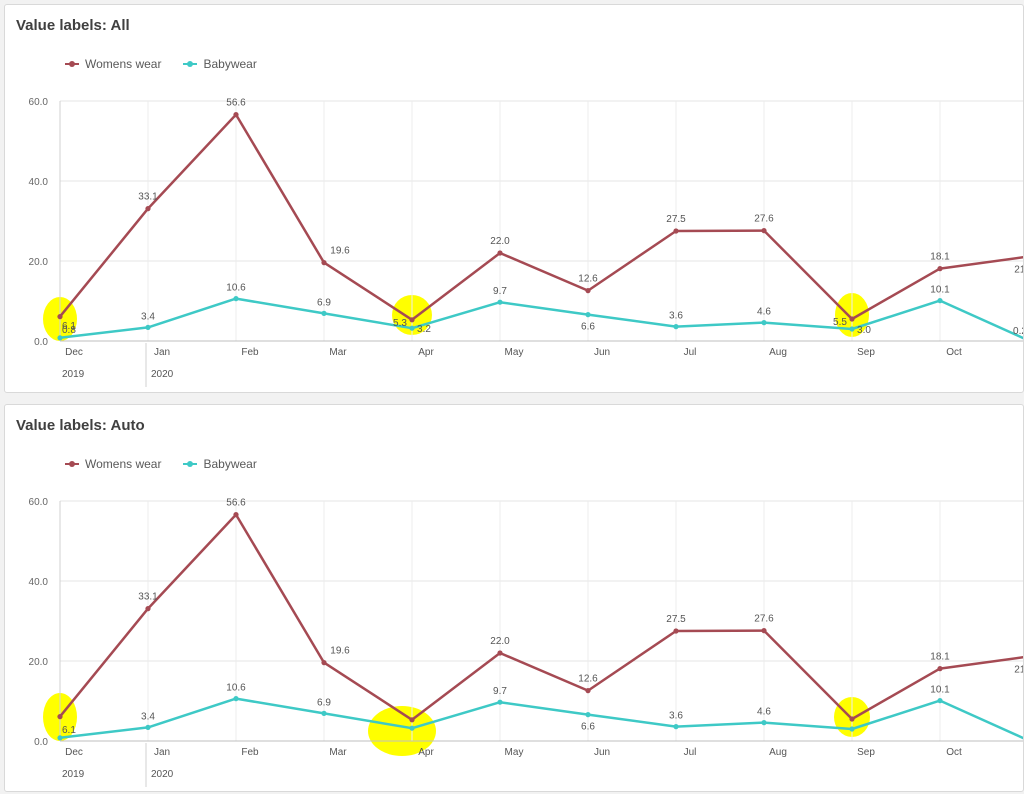  What do you see at coordinates (690, 352) in the screenshot?
I see `x-tick-label: Jul` at bounding box center [690, 352].